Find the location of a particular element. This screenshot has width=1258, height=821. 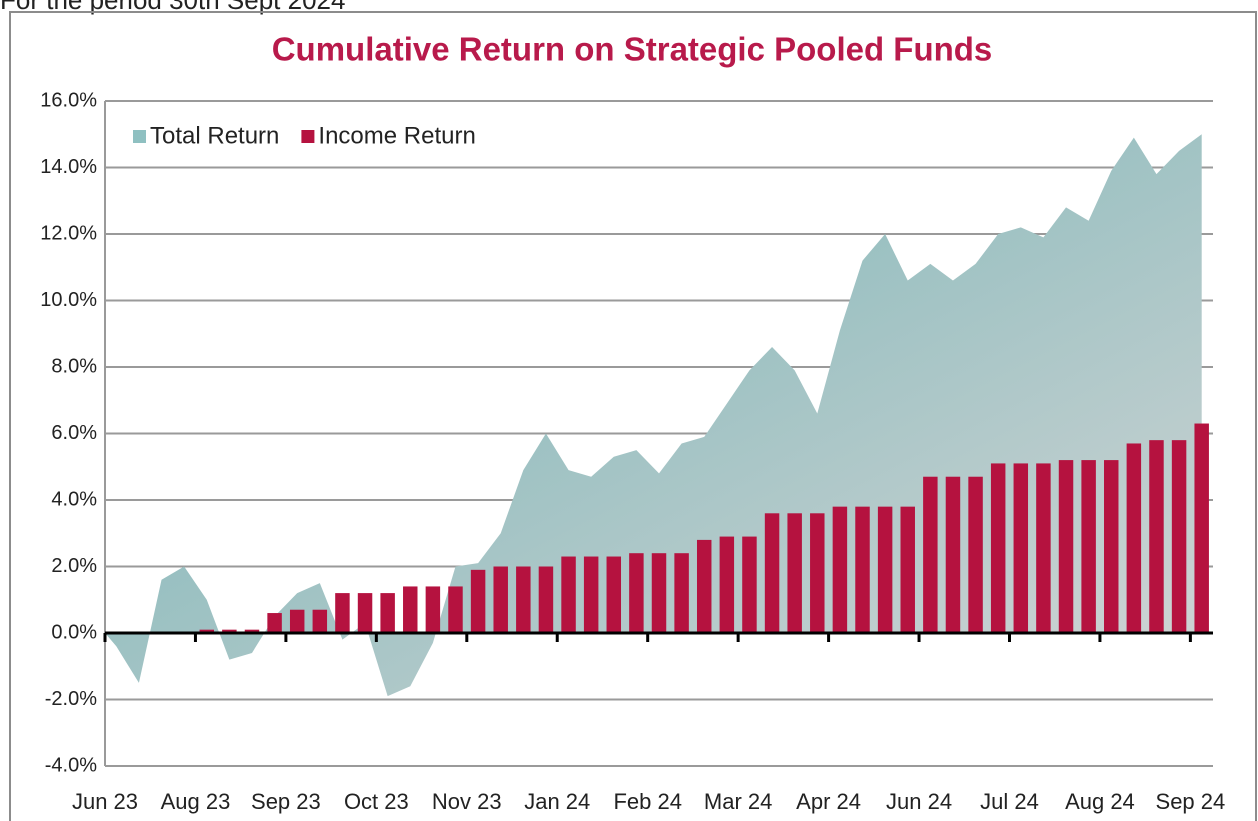

y-tick-label: 6.0% is located at coordinates (74, 433).